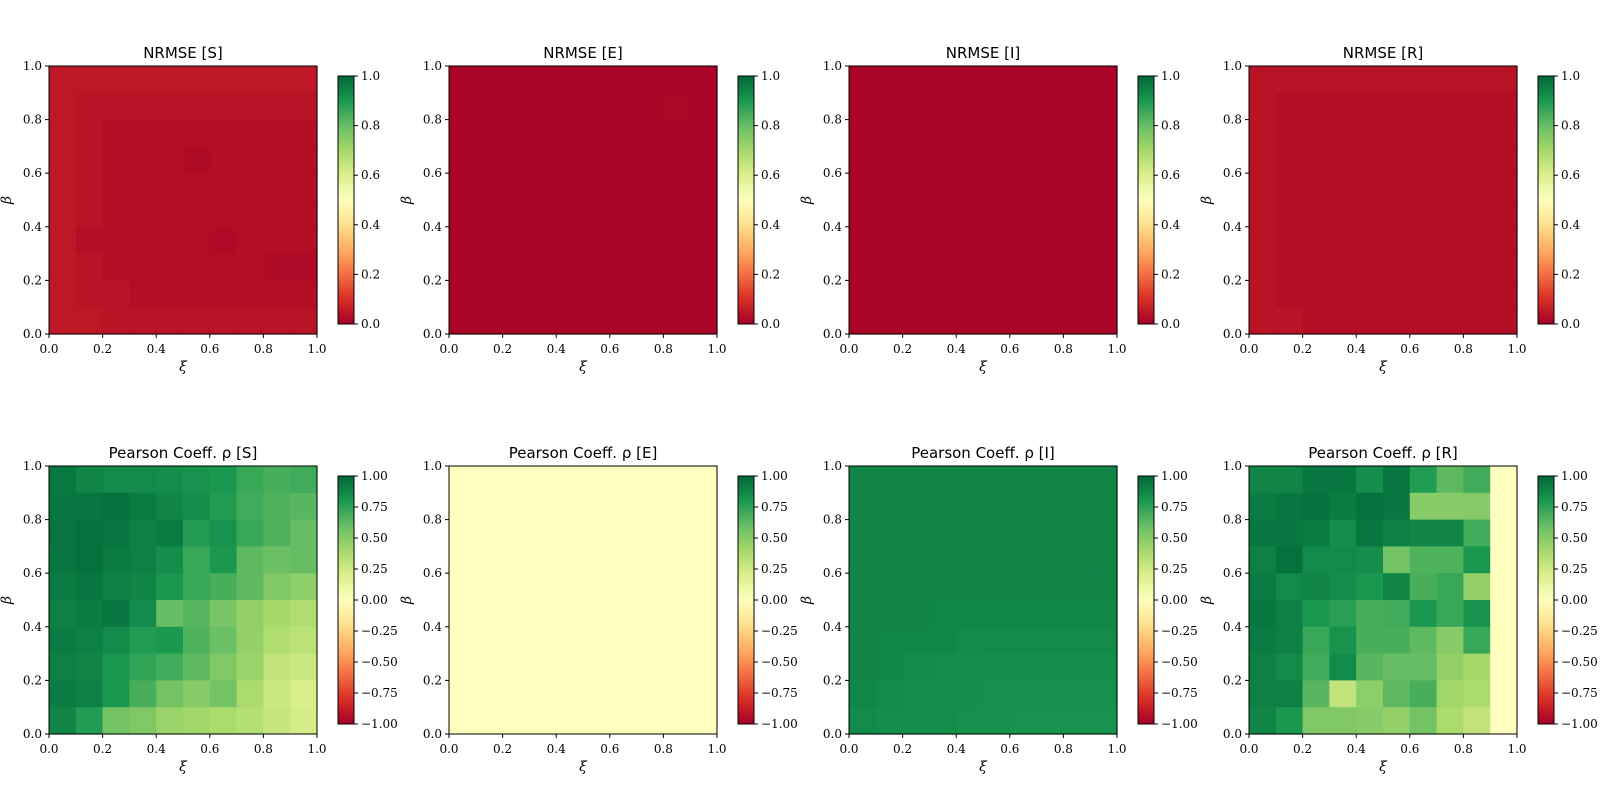  Describe the element at coordinates (316, 349) in the screenshot. I see `x-tick-label: 1.0` at that location.